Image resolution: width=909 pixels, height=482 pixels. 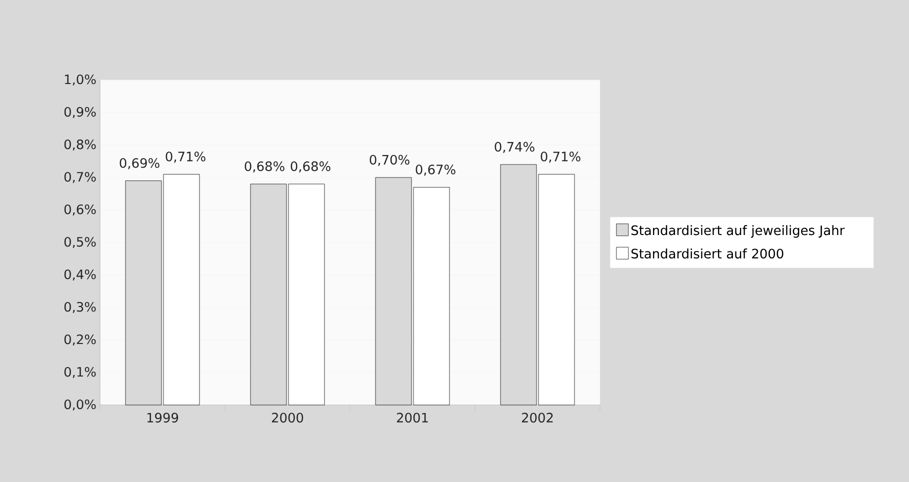 I want to click on x-tick-label: 2000, so click(x=288, y=417).